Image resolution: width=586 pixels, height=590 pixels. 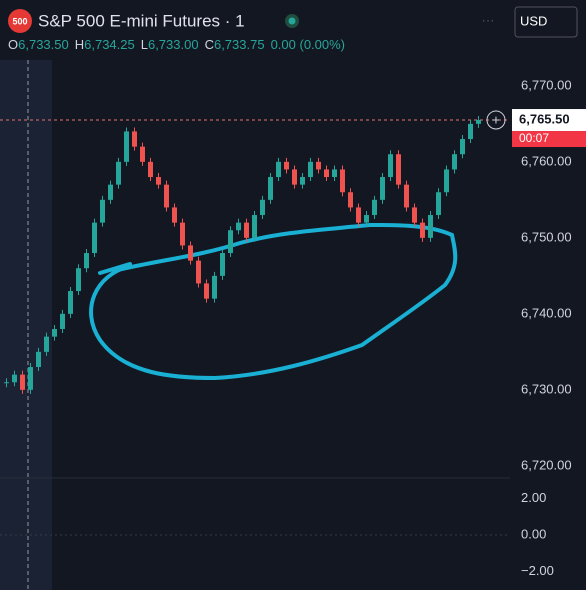 I want to click on symbol-title: S&P 500 E-mini Futures · 1, so click(x=141, y=20).